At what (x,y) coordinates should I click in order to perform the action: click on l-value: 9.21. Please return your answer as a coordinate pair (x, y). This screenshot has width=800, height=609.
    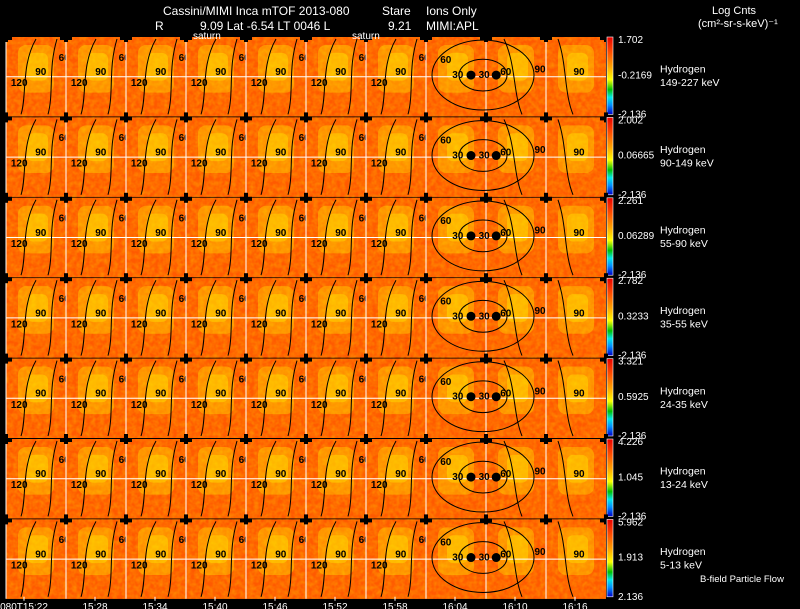
    Looking at the image, I should click on (400, 26).